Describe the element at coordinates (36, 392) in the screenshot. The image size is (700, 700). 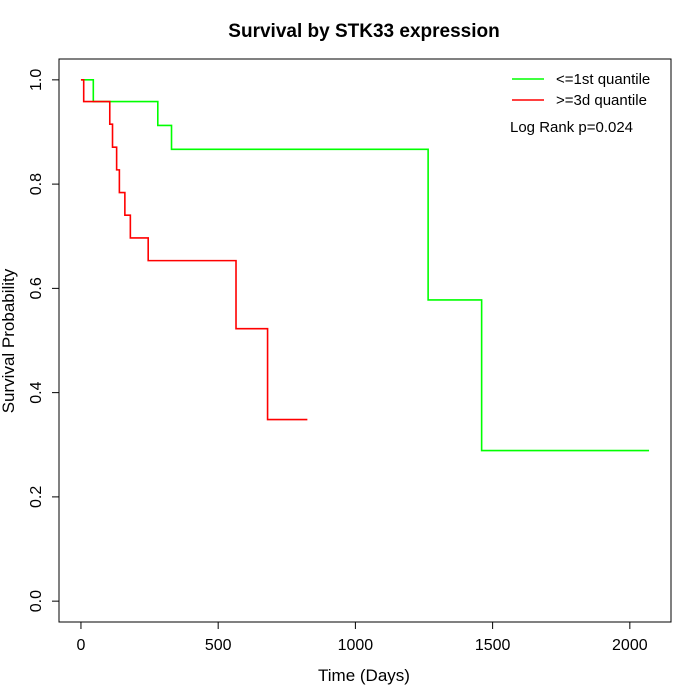
I see `y-tick-label: 0.4` at that location.